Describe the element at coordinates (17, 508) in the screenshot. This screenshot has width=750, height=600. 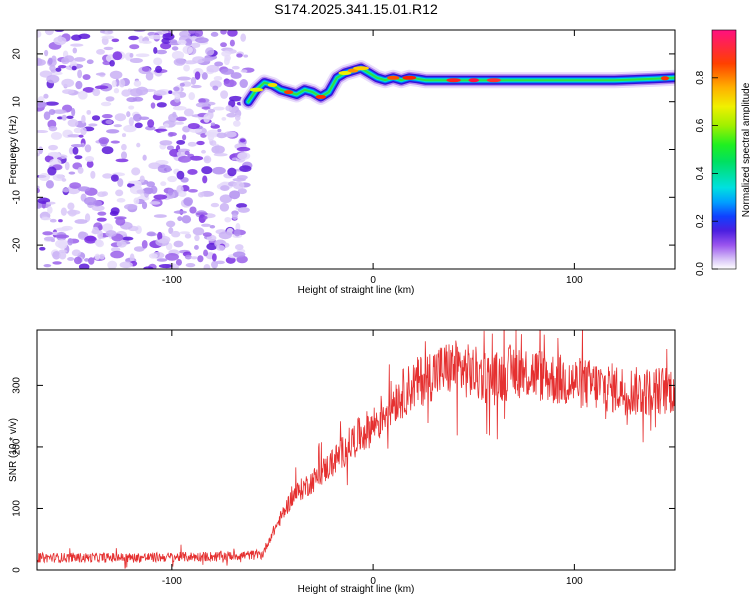
I see `y-tick-label: 100` at that location.